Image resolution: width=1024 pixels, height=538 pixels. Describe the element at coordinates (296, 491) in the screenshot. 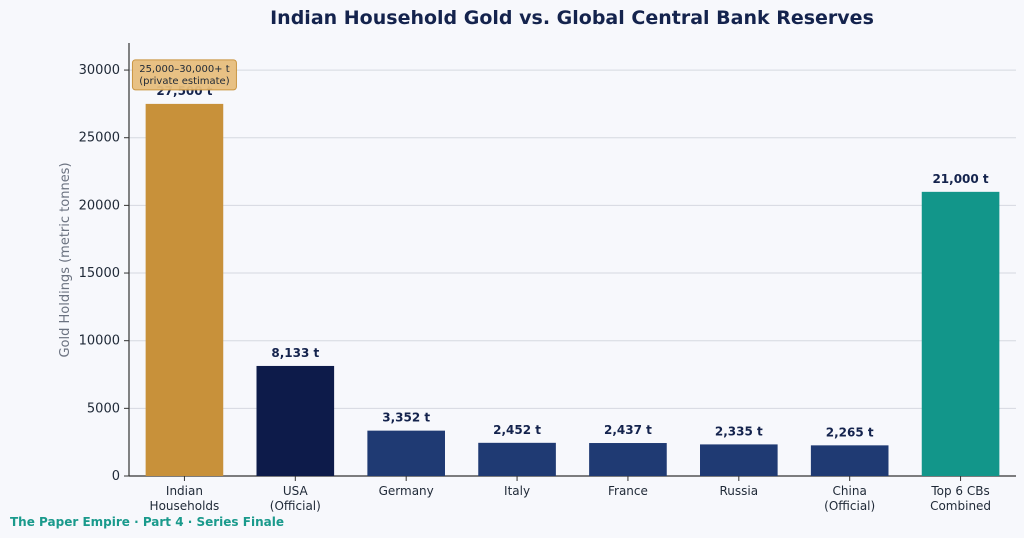

I see `x-tick-label: USA` at that location.